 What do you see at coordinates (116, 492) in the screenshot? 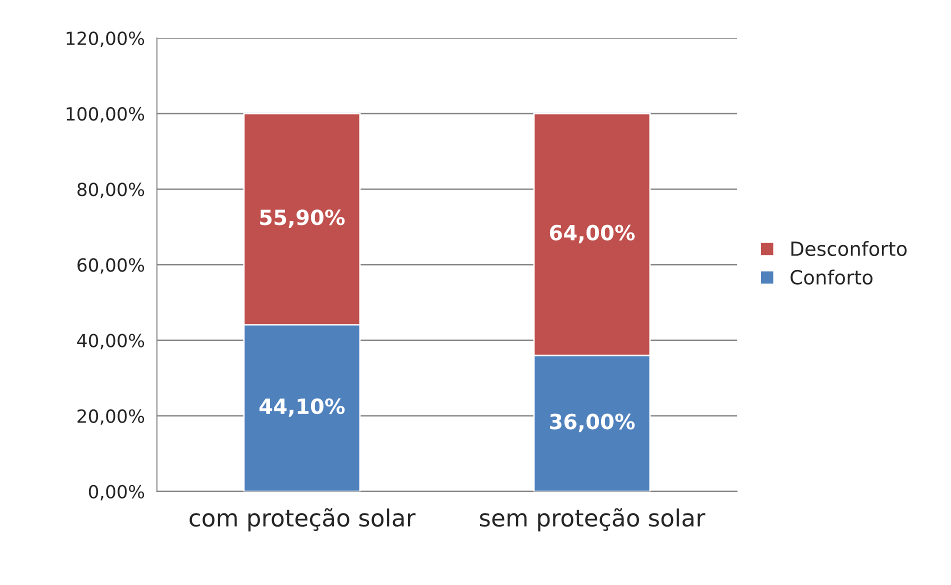
I see `y-tick-label: 0,00%` at bounding box center [116, 492].